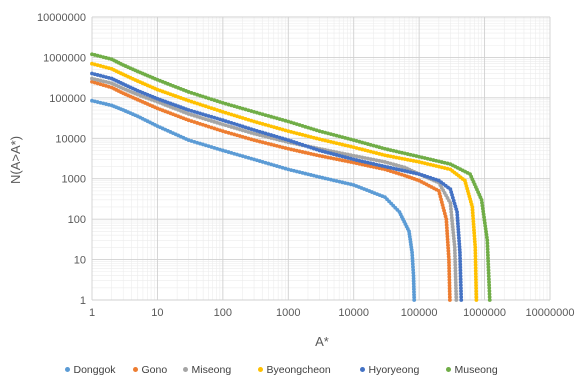 This screenshot has height=384, width=576. I want to click on x-tick-label: 100000, so click(419, 313).